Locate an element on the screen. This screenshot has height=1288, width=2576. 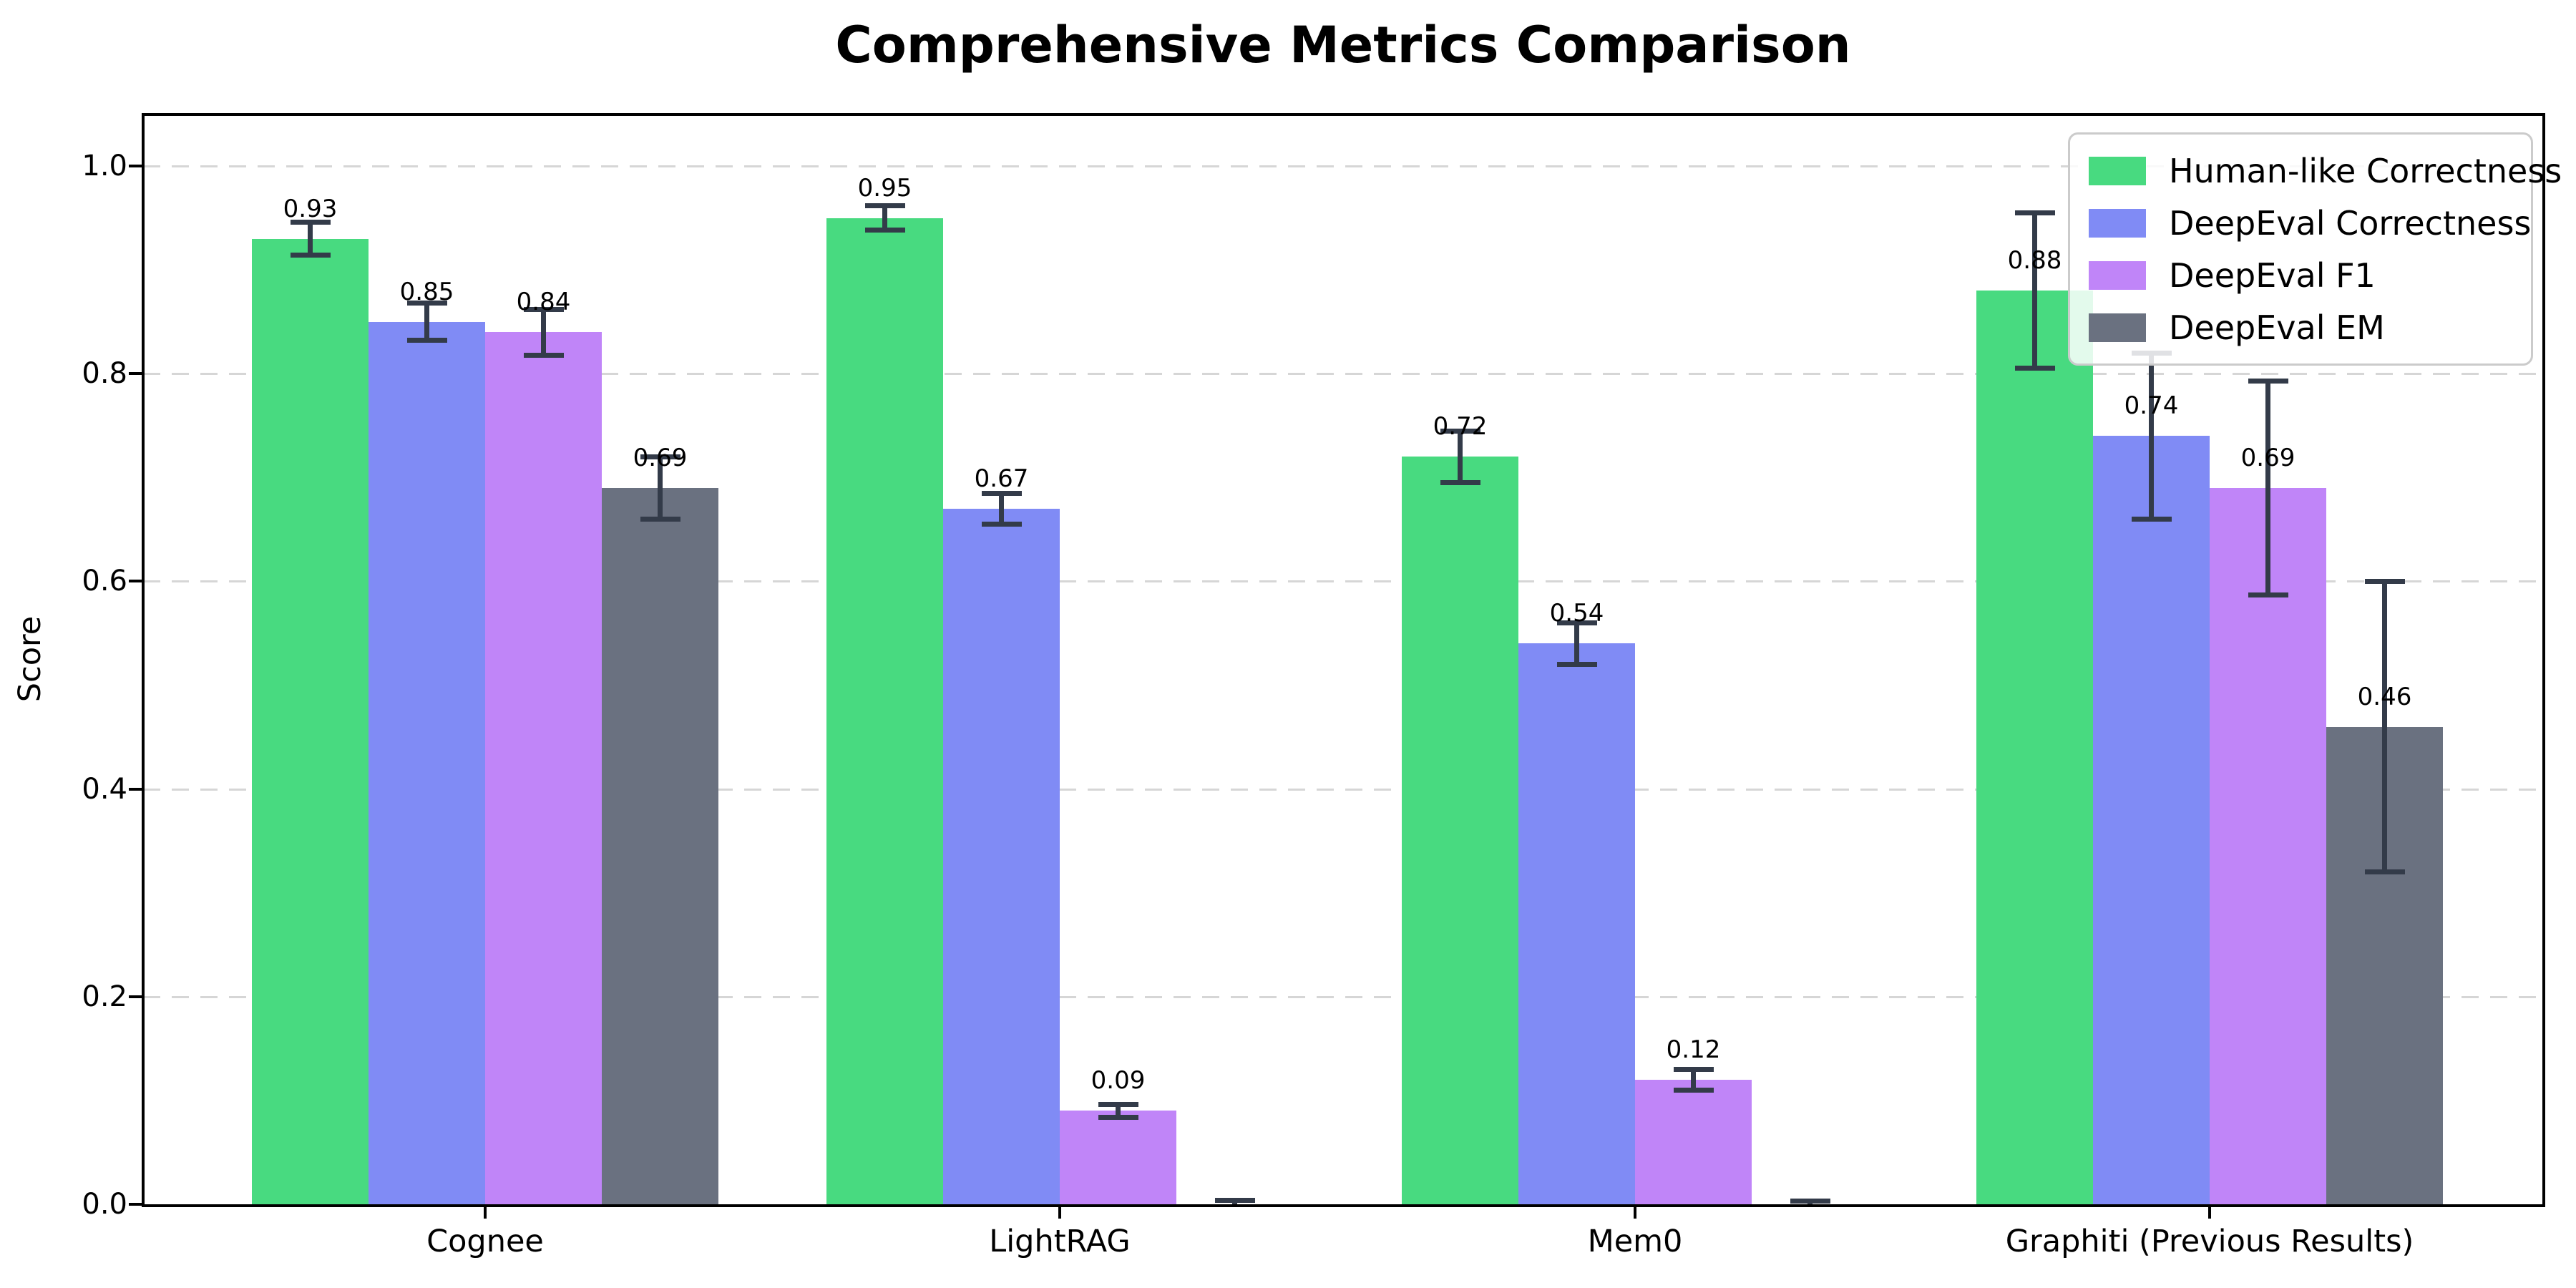
y-tick-label: 0.4 is located at coordinates (104, 789).